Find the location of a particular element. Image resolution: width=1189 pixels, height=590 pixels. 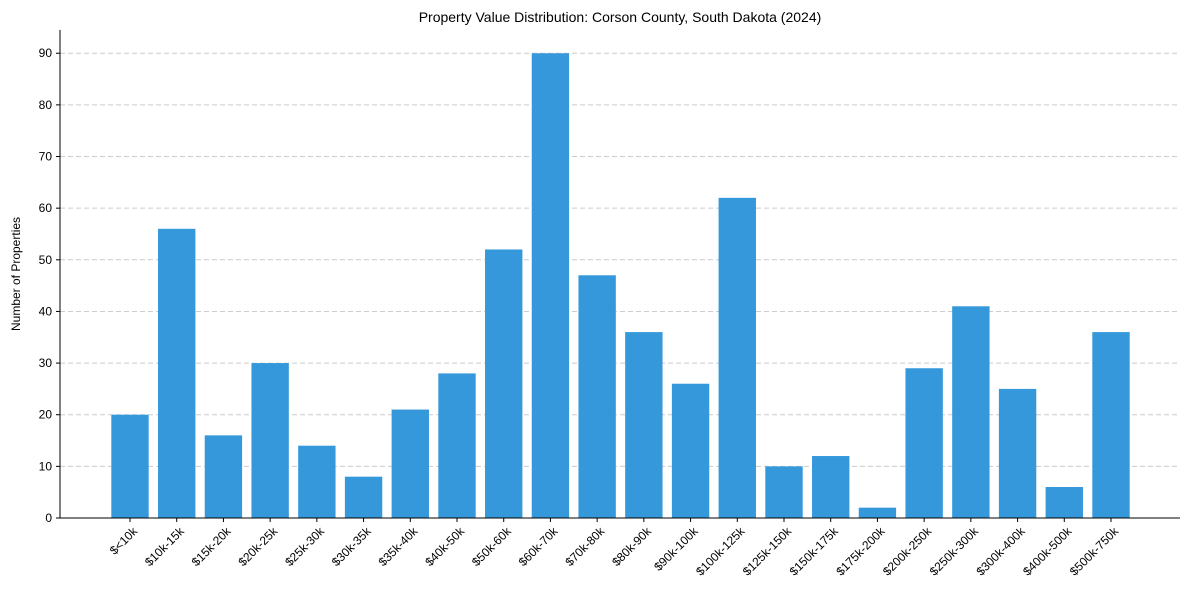

y-tick-label: 80 is located at coordinates (46, 105).